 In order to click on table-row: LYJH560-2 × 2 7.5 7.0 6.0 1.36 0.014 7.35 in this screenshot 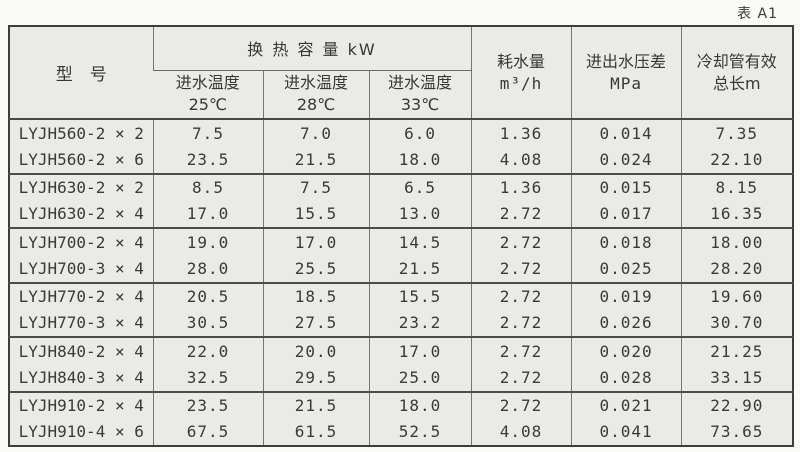, I will do `click(401, 133)`.